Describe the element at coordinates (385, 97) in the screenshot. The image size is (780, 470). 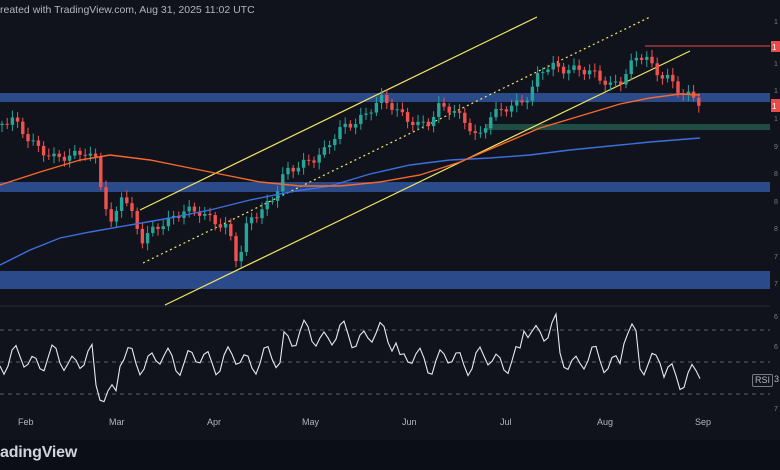
I see `resistance-zone` at that location.